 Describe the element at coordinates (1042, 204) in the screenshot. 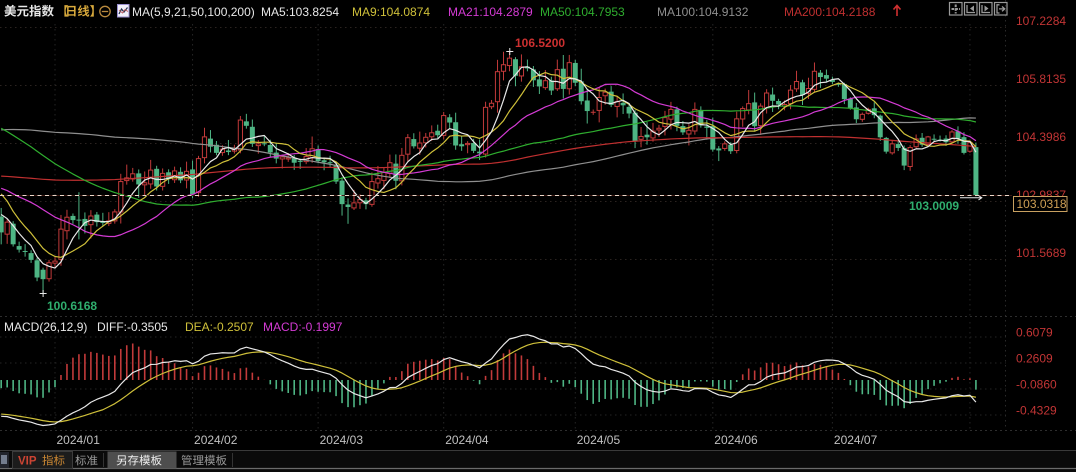

I see `svg-text: 103.0318` at that location.